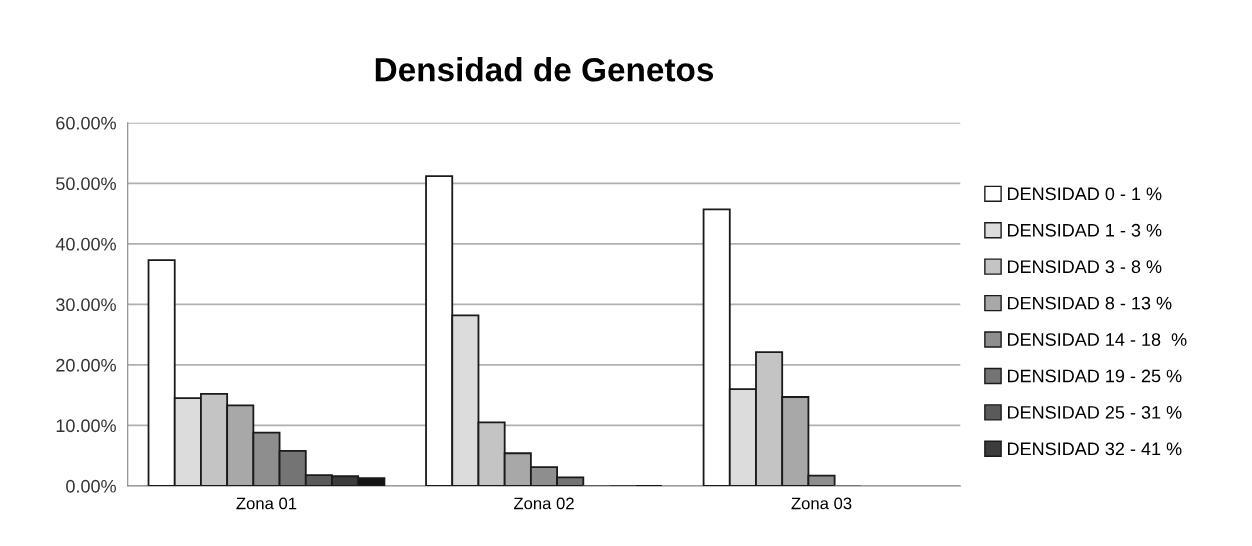  I want to click on y-tick-label: 20.00%, so click(86, 365).